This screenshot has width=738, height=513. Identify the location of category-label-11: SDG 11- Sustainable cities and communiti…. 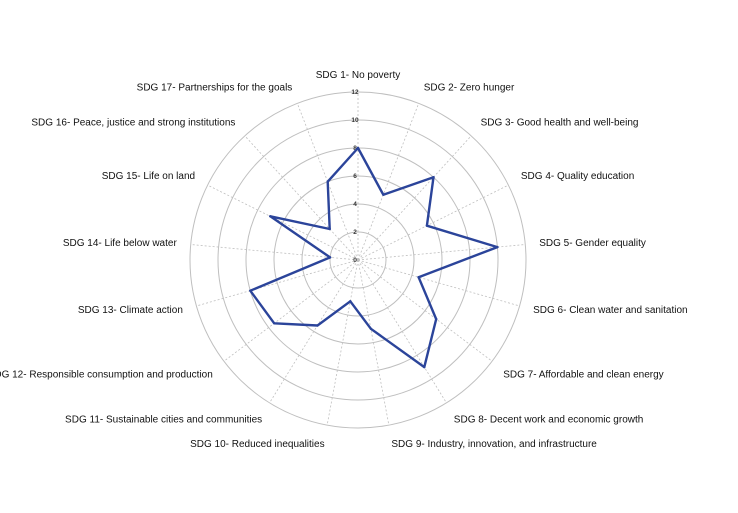
(163, 420).